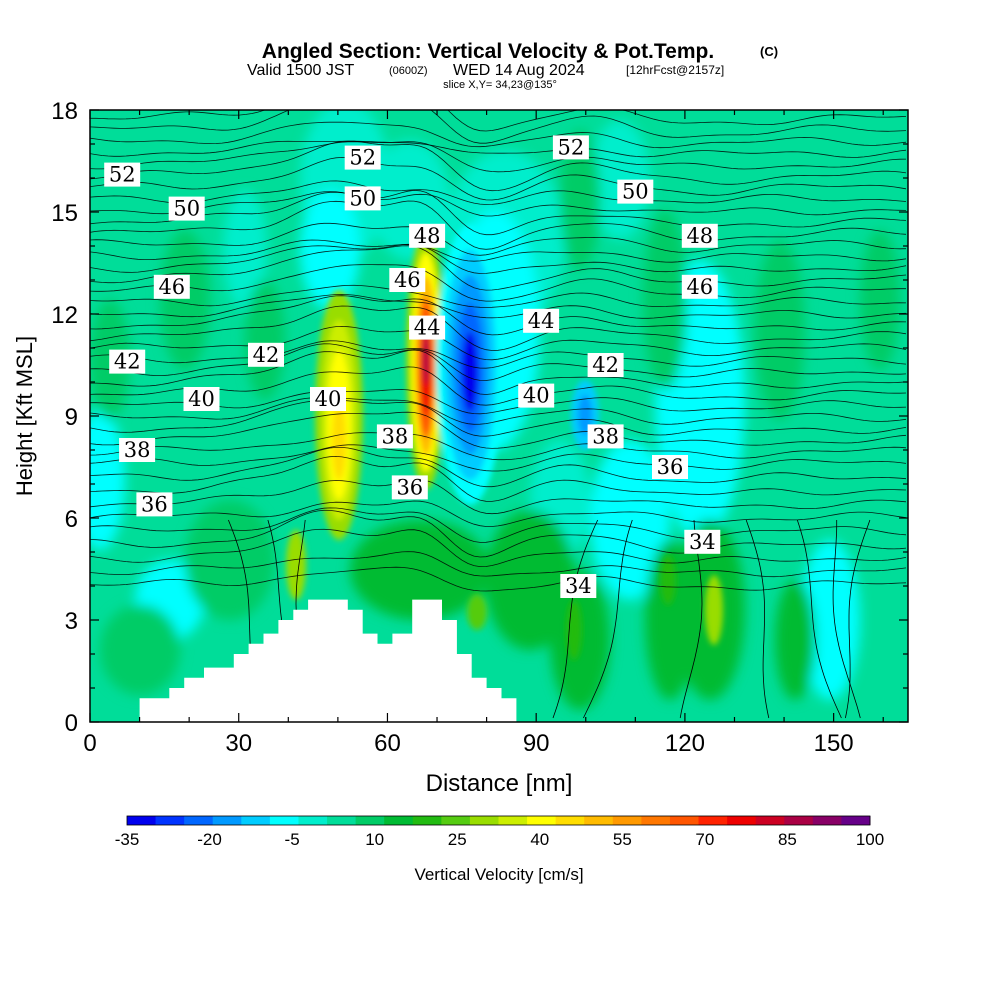  What do you see at coordinates (539, 839) in the screenshot?
I see `colorbar-tick-label: 40` at bounding box center [539, 839].